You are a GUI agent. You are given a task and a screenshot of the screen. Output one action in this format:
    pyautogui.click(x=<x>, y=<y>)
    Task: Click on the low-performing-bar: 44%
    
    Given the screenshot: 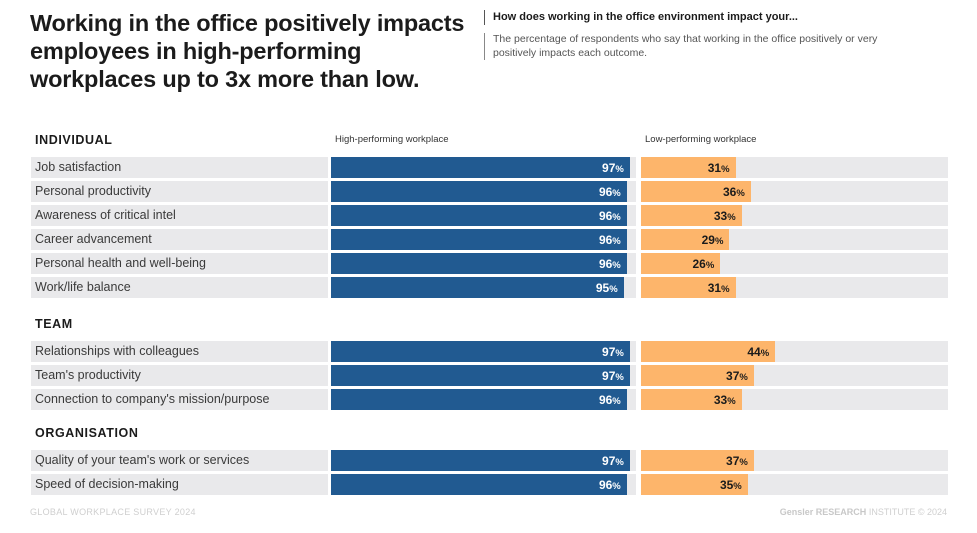 What is the action you would take?
    pyautogui.click(x=708, y=351)
    